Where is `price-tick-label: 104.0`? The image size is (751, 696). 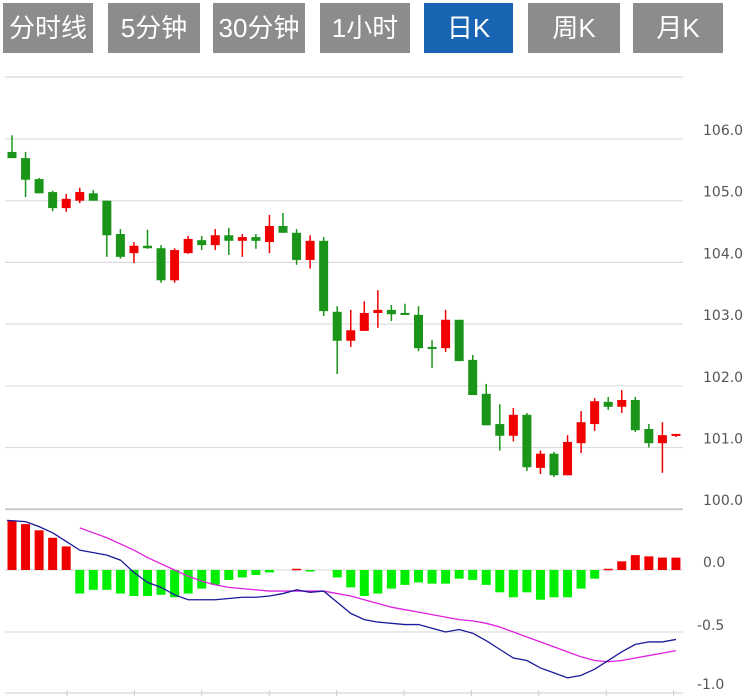
price-tick-label: 104.0 is located at coordinates (723, 254).